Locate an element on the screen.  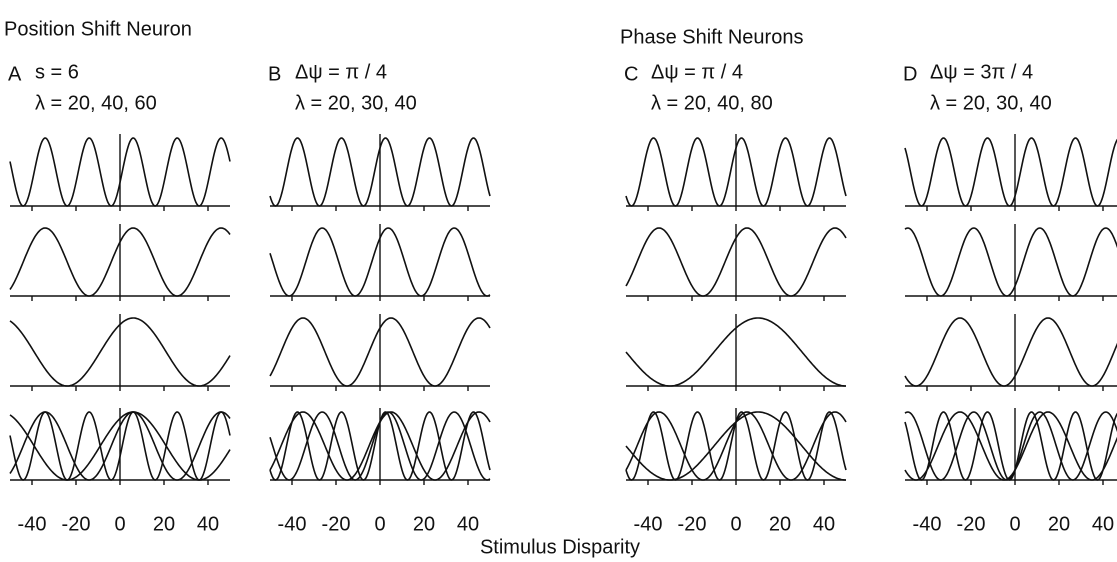
x-label: Stimulus Disparity is located at coordinates (560, 547).